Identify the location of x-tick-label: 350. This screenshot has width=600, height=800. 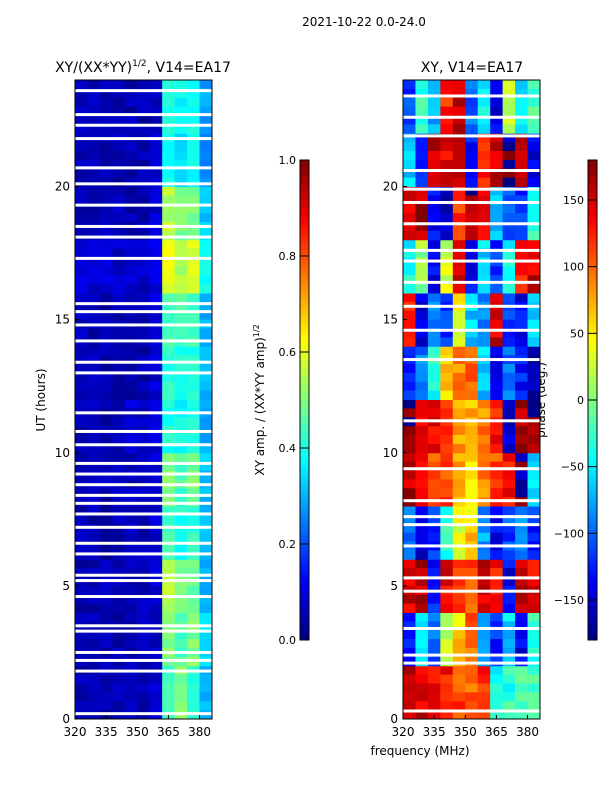
(465, 732).